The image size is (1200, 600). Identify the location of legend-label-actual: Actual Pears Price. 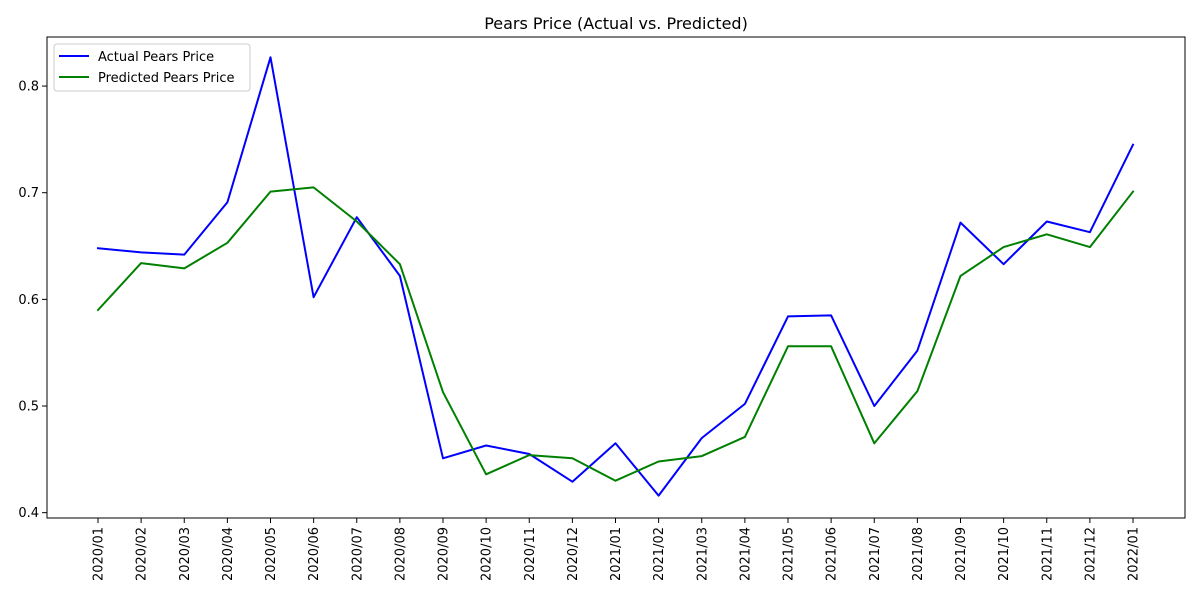
(156, 57).